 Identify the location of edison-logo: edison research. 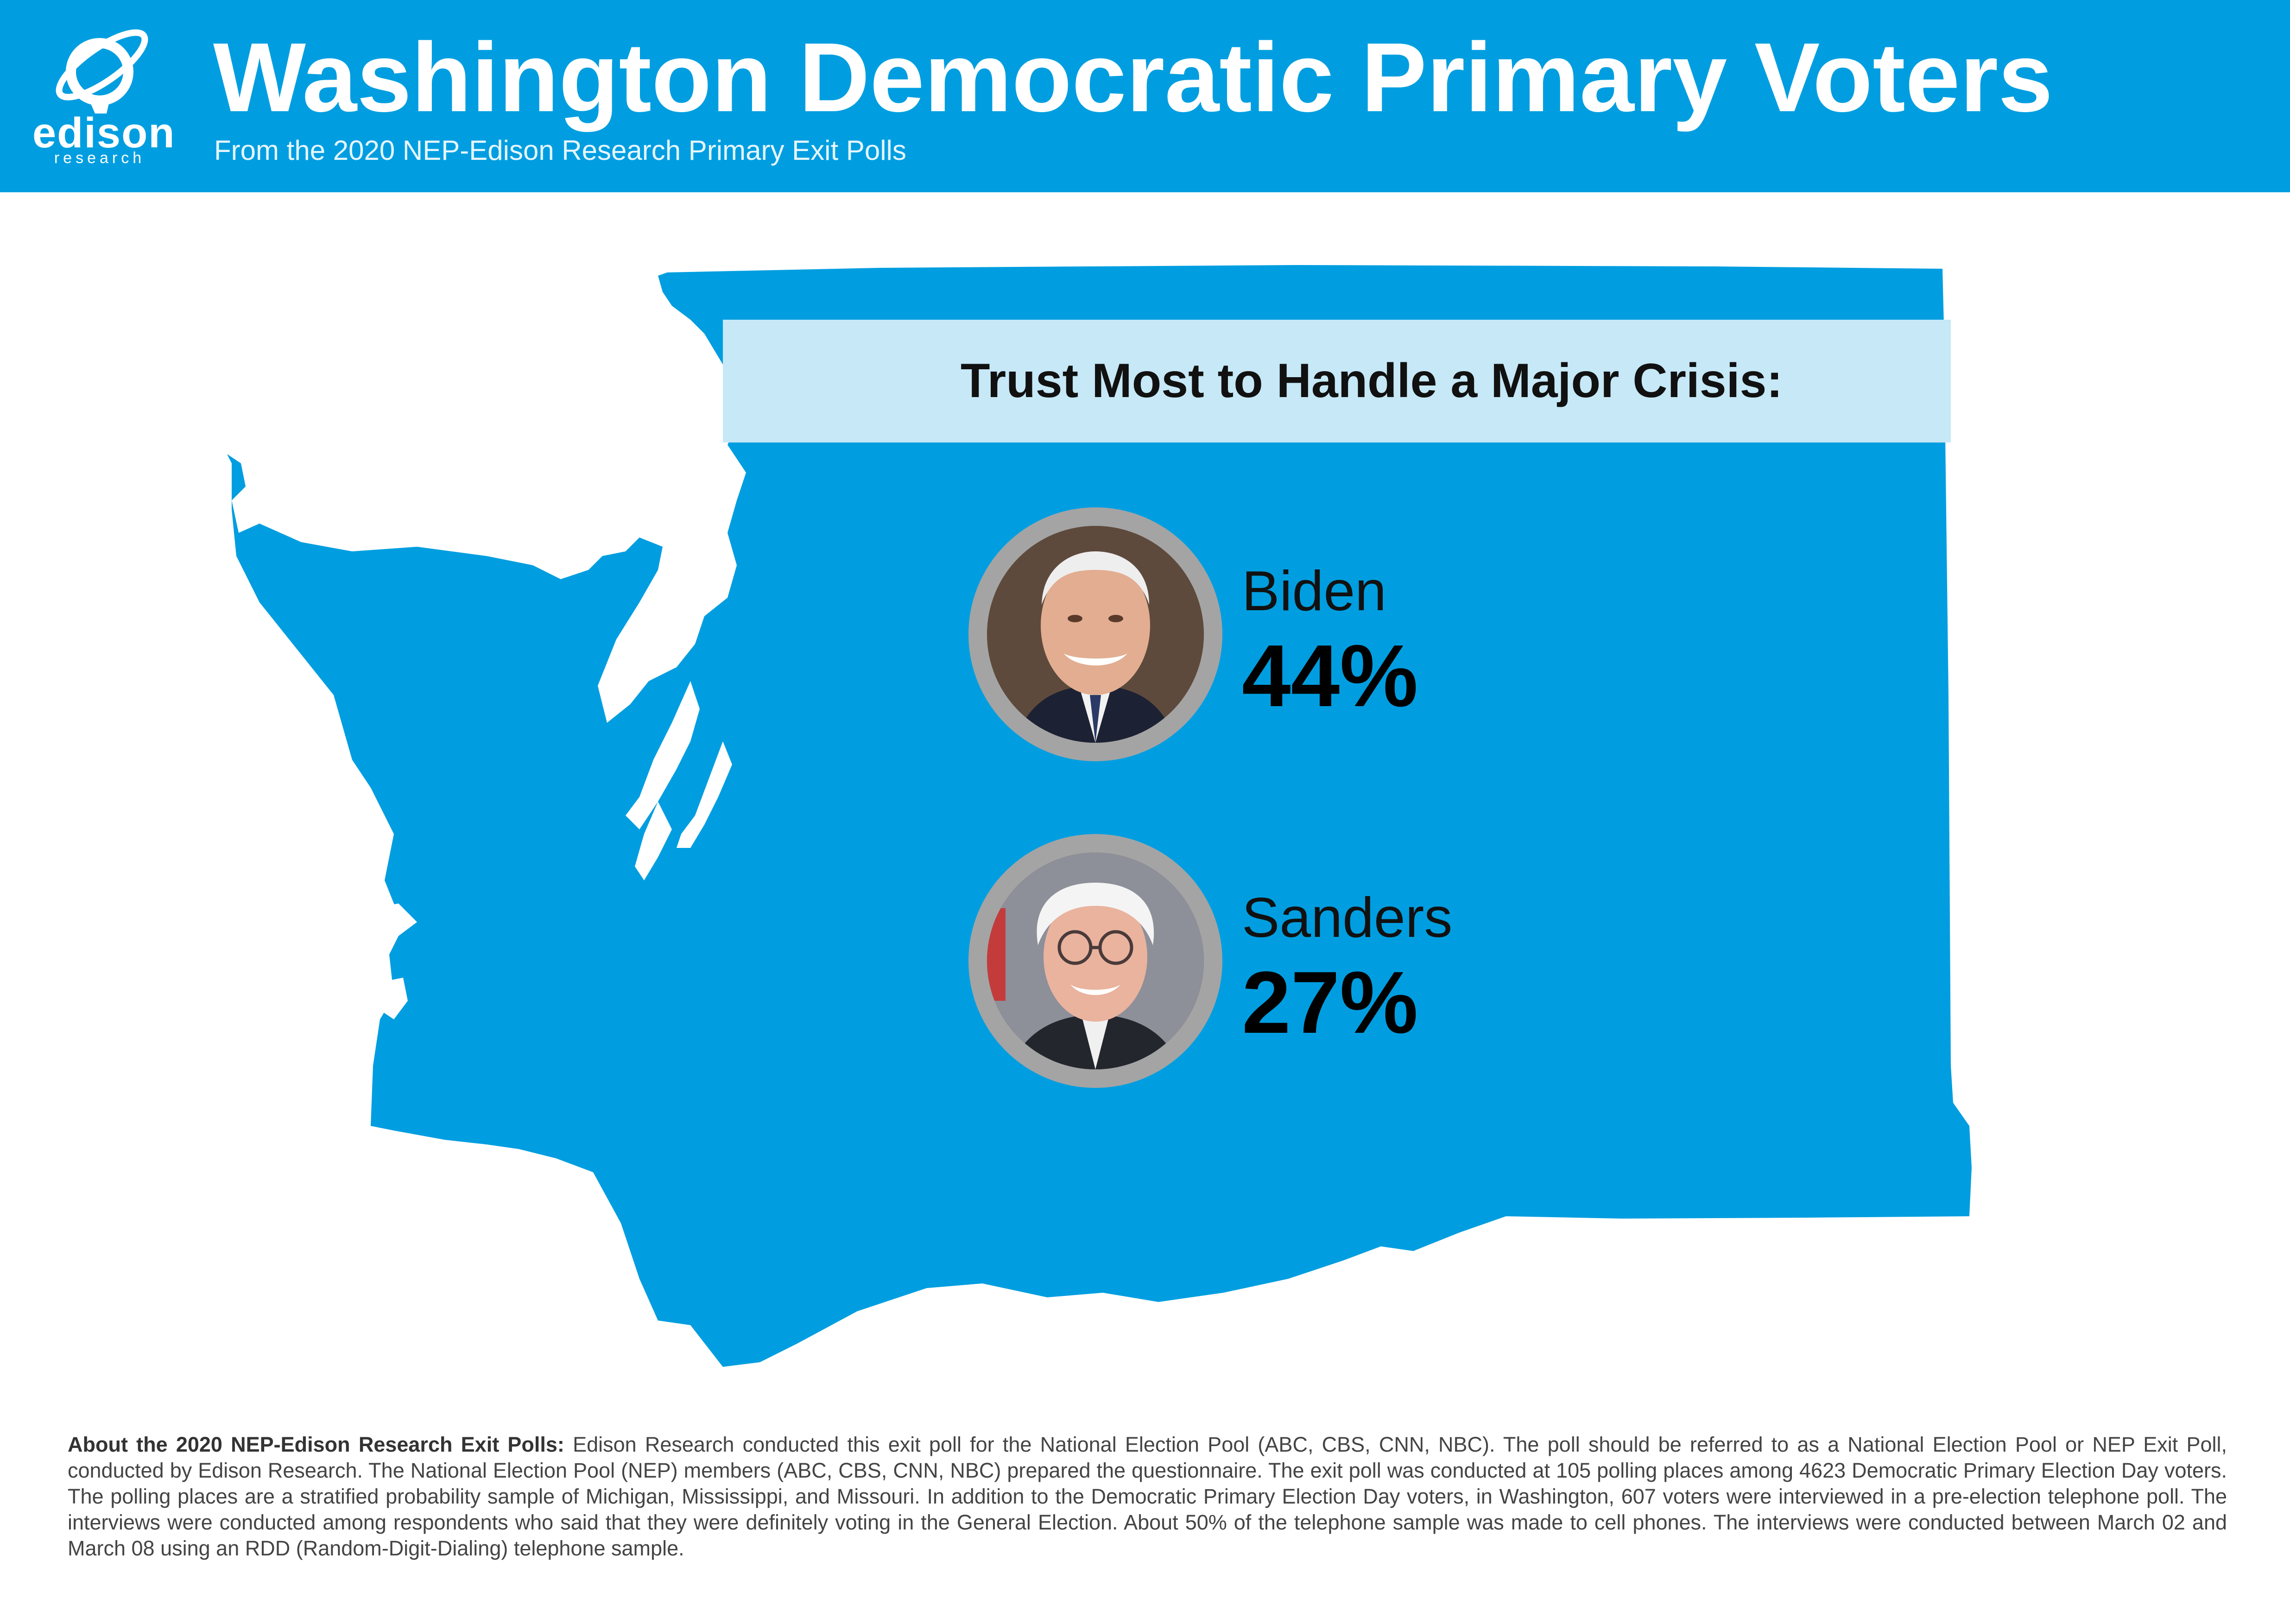
(104, 97).